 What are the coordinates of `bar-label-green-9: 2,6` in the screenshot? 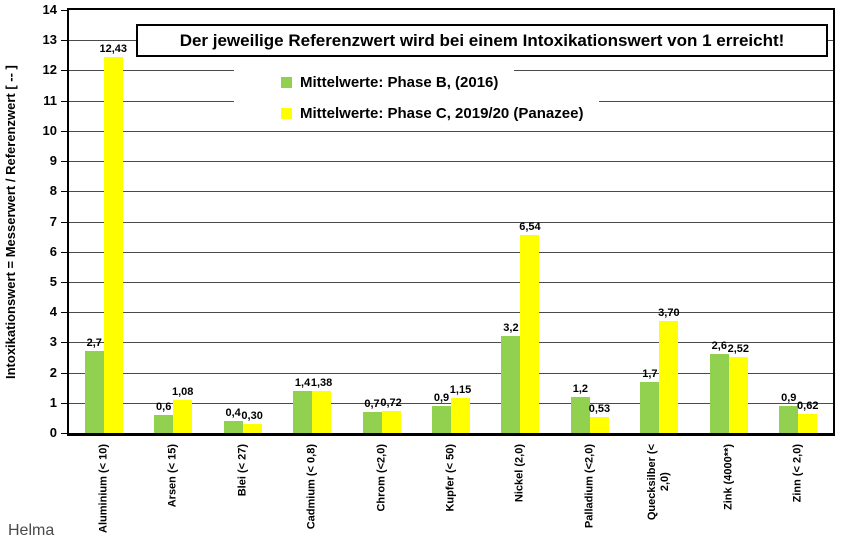 It's located at (719, 346).